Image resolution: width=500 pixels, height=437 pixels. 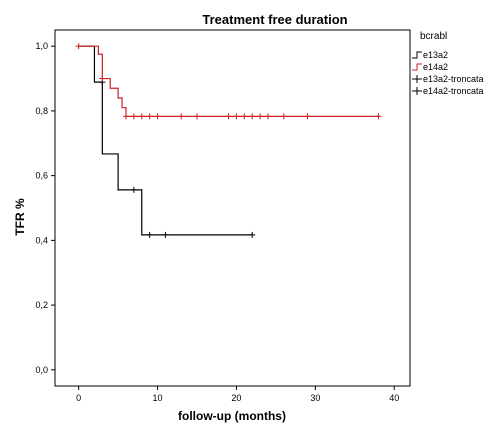 What do you see at coordinates (453, 79) in the screenshot?
I see `legend-label-e13a2-troncata: e13a2-troncata` at bounding box center [453, 79].